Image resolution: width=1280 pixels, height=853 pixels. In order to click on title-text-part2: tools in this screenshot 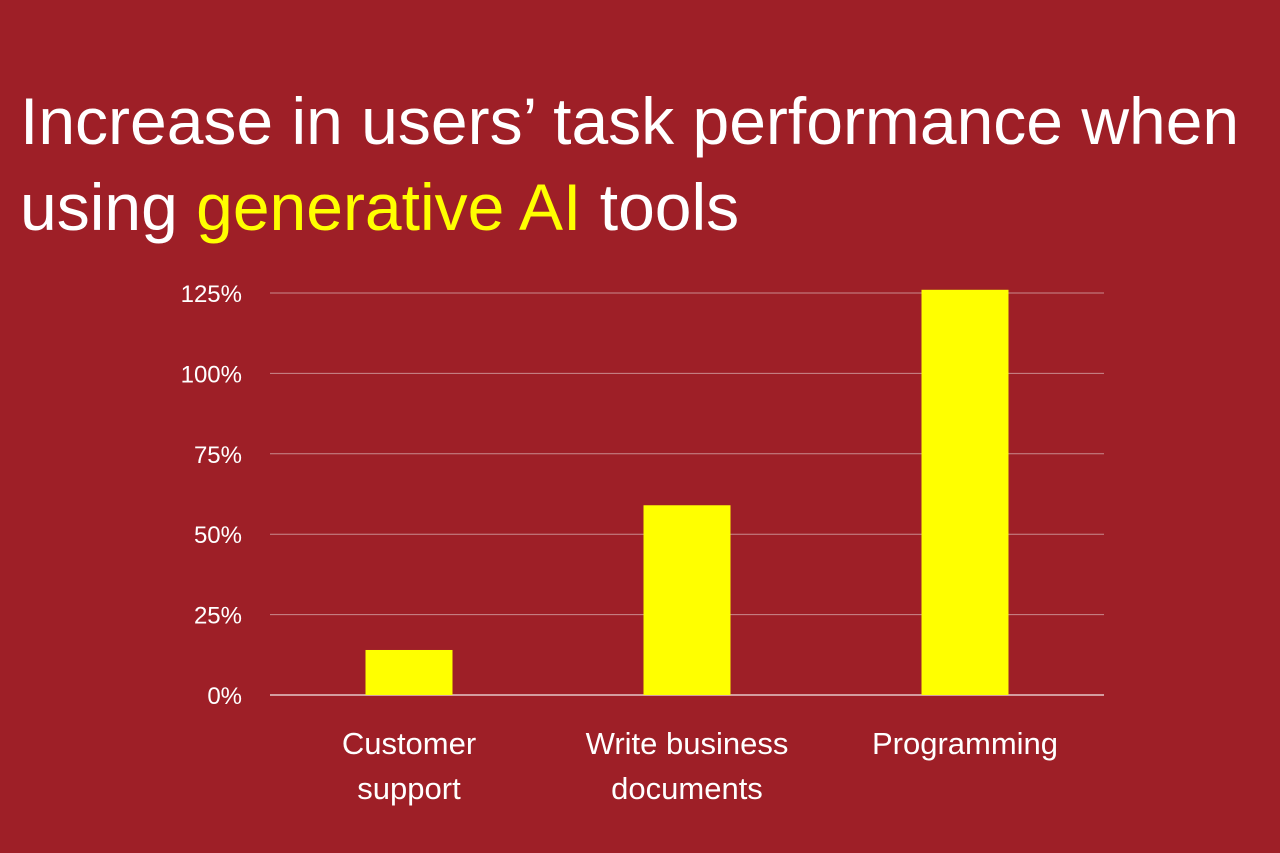, I will do `click(660, 207)`.